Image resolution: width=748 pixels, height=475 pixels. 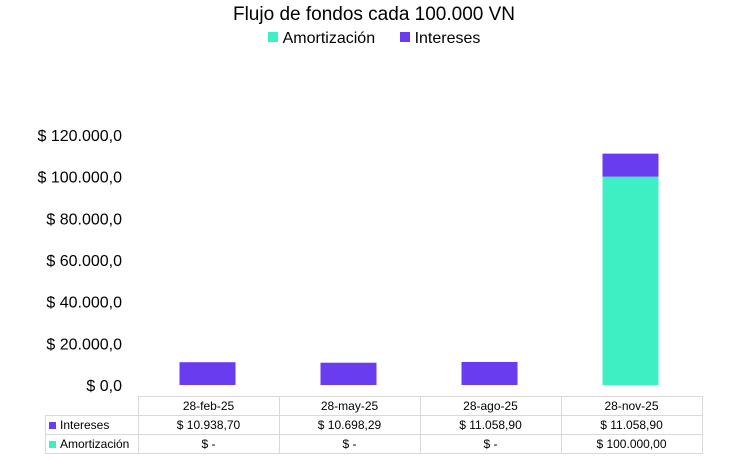 What do you see at coordinates (630, 280) in the screenshot?
I see `bar-amortizacion` at bounding box center [630, 280].